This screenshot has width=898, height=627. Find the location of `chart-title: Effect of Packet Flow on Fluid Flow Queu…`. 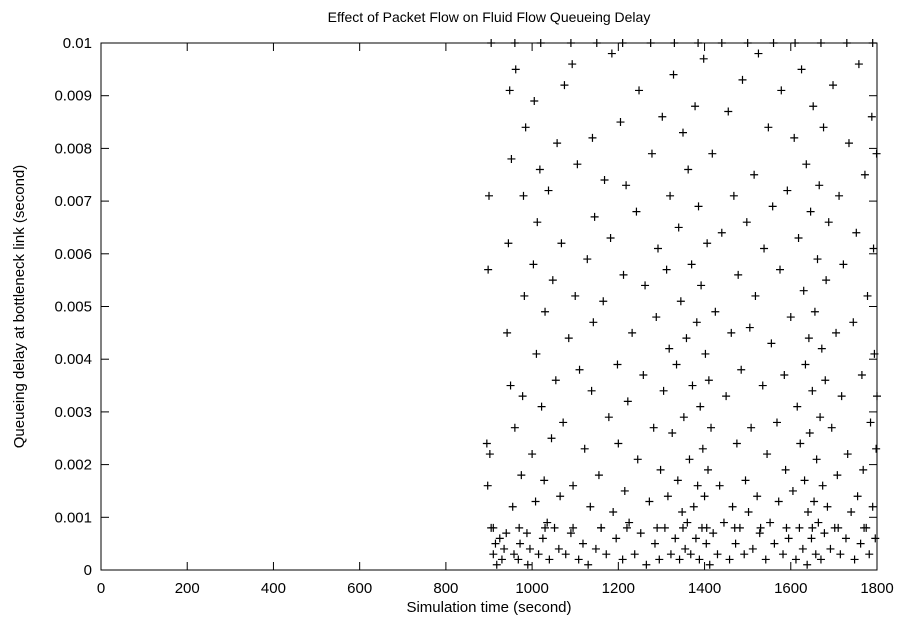

chart-title: Effect of Packet Flow on Fluid Flow Queu… is located at coordinates (489, 17).